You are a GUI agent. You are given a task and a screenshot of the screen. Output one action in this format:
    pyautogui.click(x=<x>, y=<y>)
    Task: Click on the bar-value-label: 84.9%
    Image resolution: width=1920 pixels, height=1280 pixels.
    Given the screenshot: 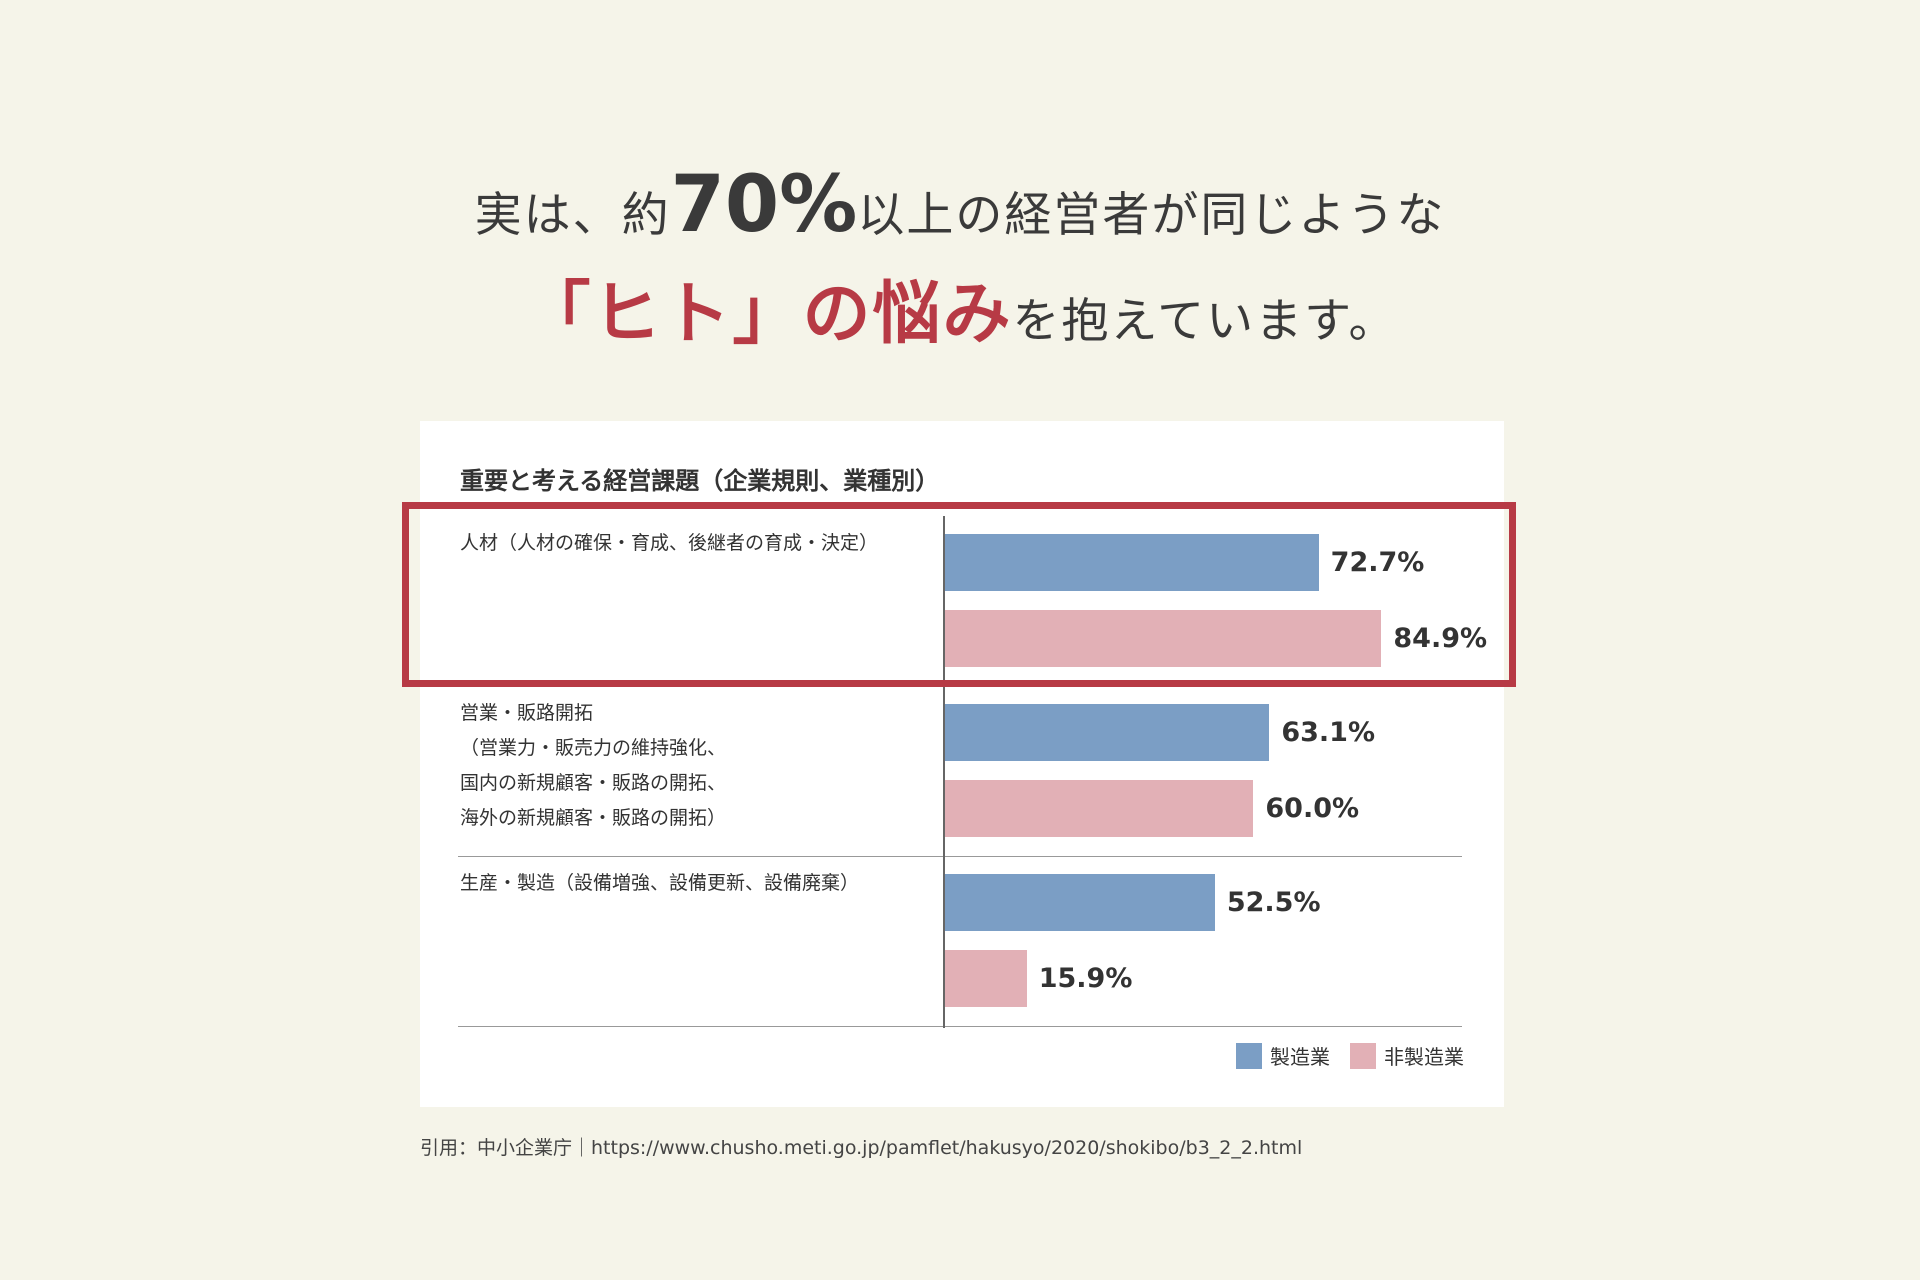 What is the action you would take?
    pyautogui.click(x=1440, y=638)
    